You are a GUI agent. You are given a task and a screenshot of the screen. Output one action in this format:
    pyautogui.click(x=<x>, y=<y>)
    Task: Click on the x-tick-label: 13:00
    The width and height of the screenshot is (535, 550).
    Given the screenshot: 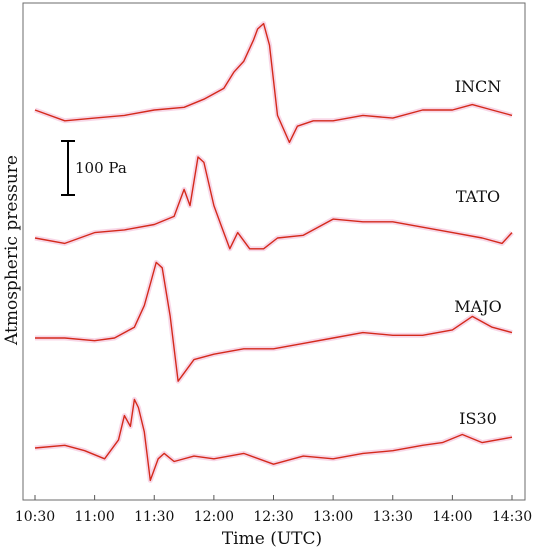 What is the action you would take?
    pyautogui.click(x=333, y=517)
    